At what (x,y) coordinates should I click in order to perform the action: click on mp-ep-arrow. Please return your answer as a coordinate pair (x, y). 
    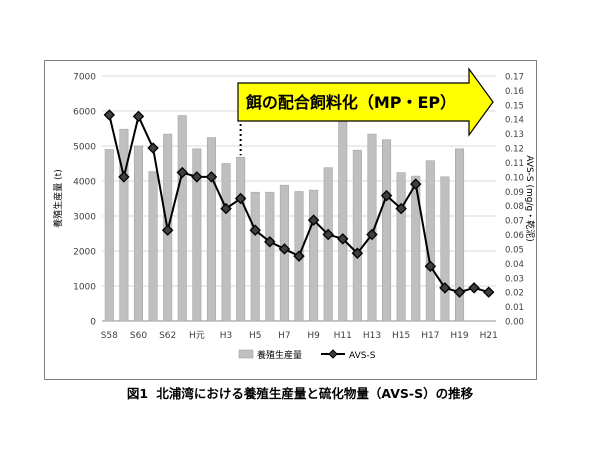
    Looking at the image, I should click on (365, 102).